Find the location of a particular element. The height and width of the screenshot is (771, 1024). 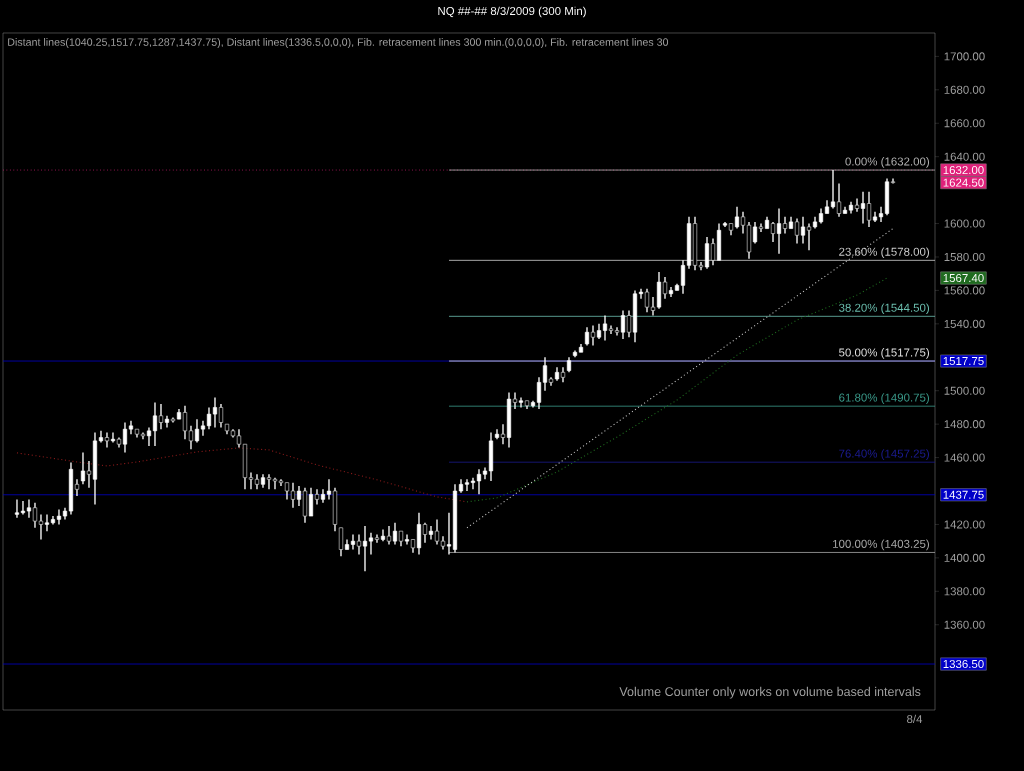

y-tick-label: 1700.00 is located at coordinates (964, 56).